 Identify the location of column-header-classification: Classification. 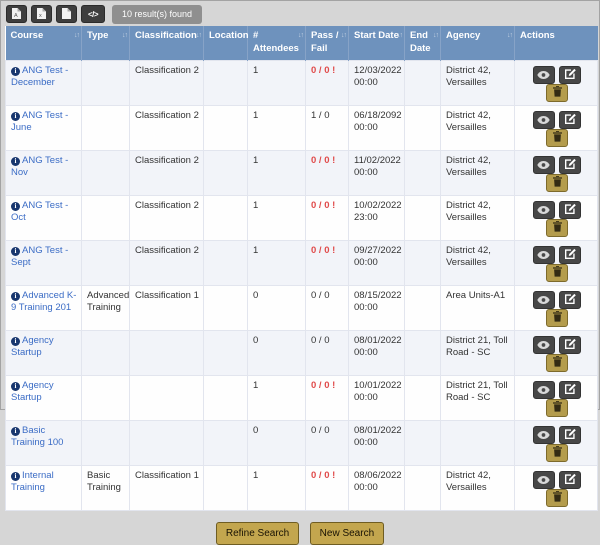
(166, 43).